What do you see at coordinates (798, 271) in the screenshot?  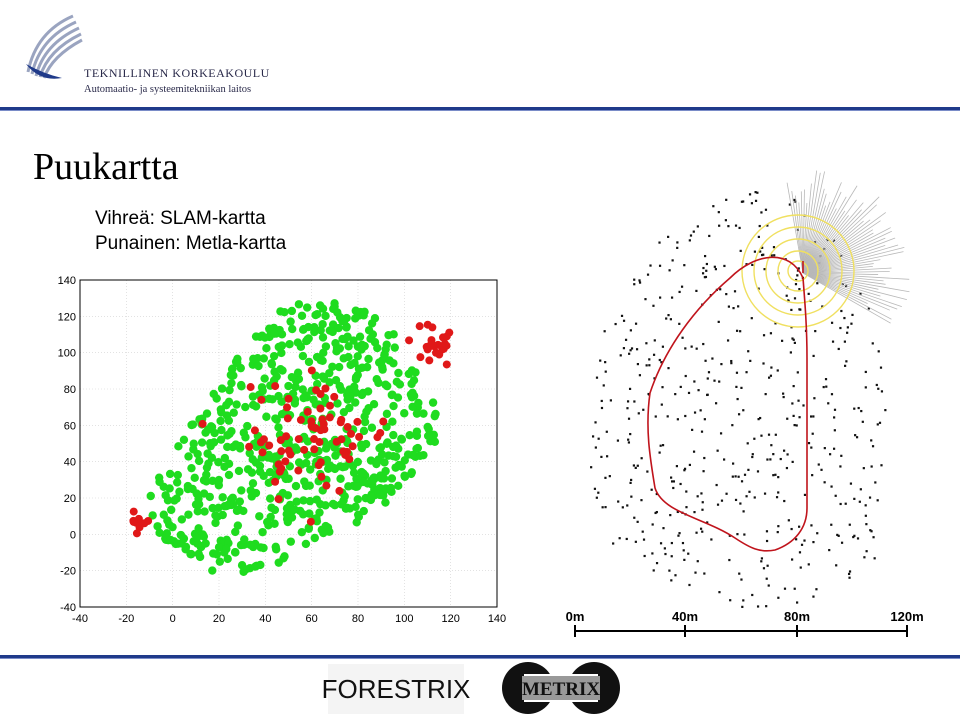 I see `sensor-circle` at bounding box center [798, 271].